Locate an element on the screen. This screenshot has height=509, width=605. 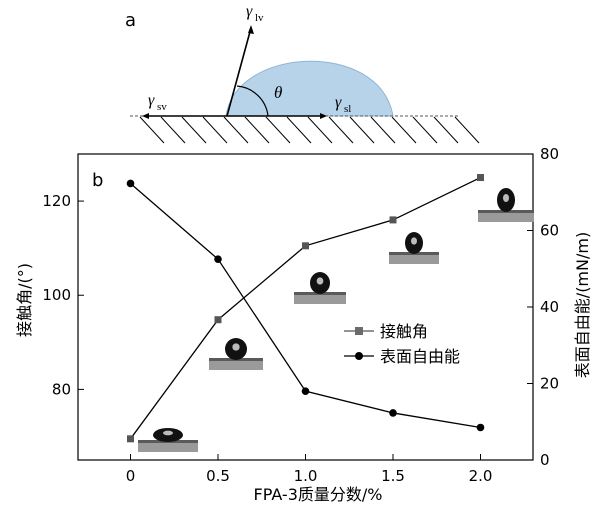
theta-symbol: θ is located at coordinates (278, 92).